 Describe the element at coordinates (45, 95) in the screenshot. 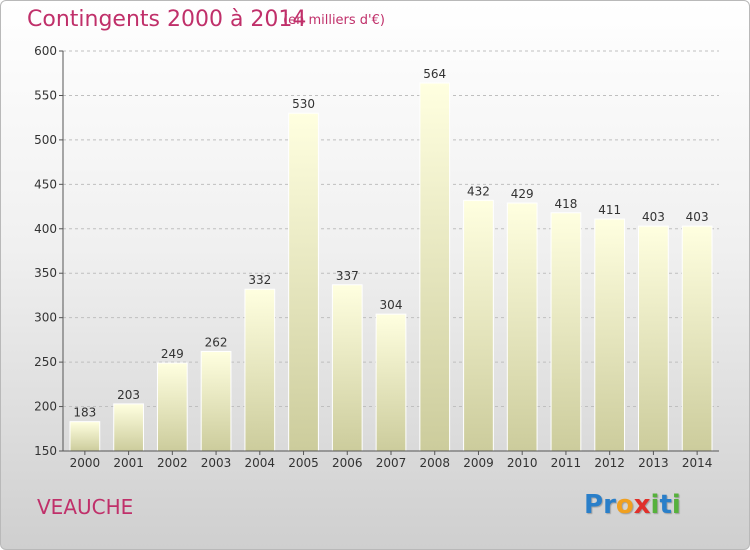

I see `y-tick-label: 550` at that location.